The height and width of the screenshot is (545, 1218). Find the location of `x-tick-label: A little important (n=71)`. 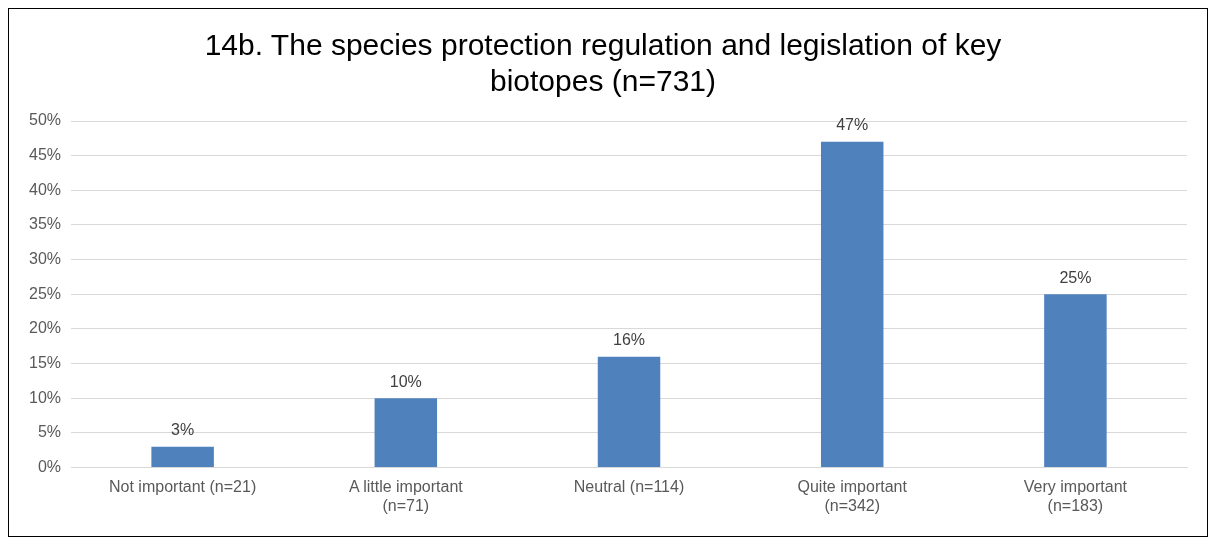

x-tick-label: A little important (n=71) is located at coordinates (406, 495).